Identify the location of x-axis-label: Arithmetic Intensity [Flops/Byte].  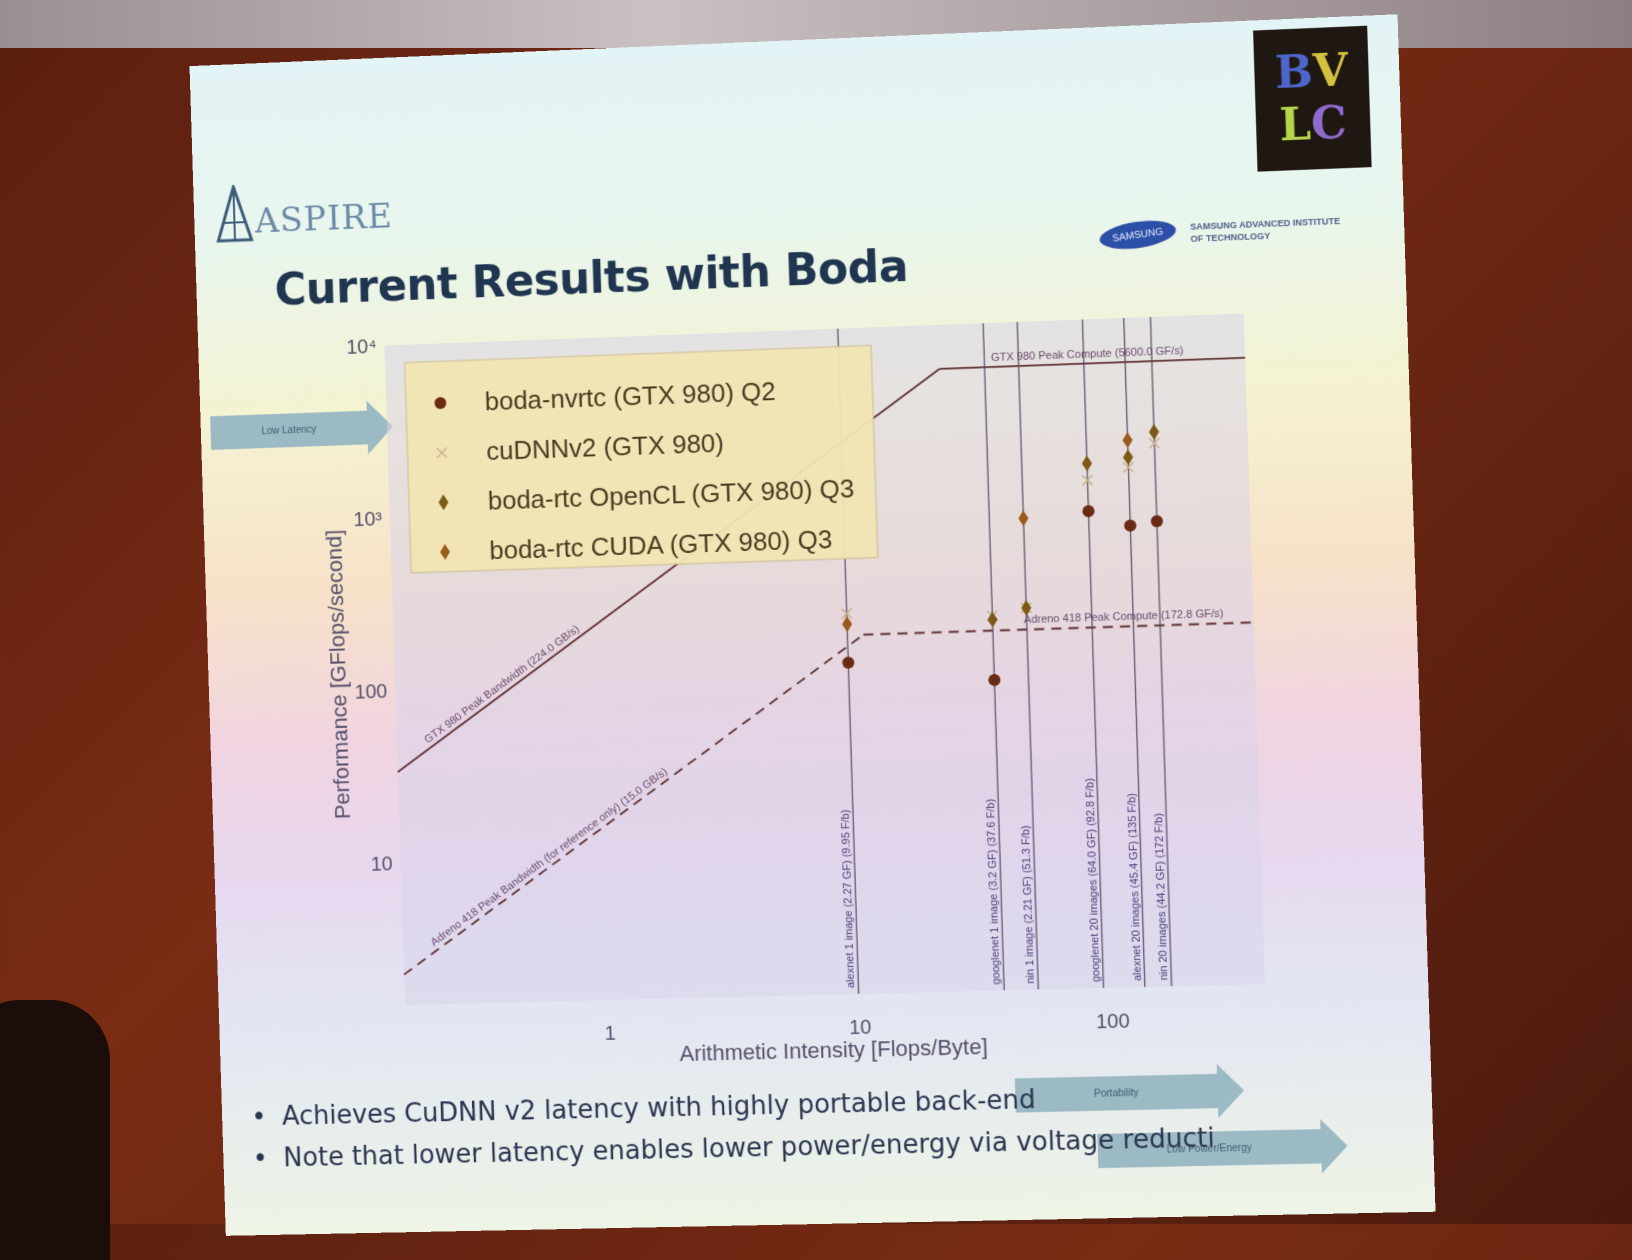
(833, 1050).